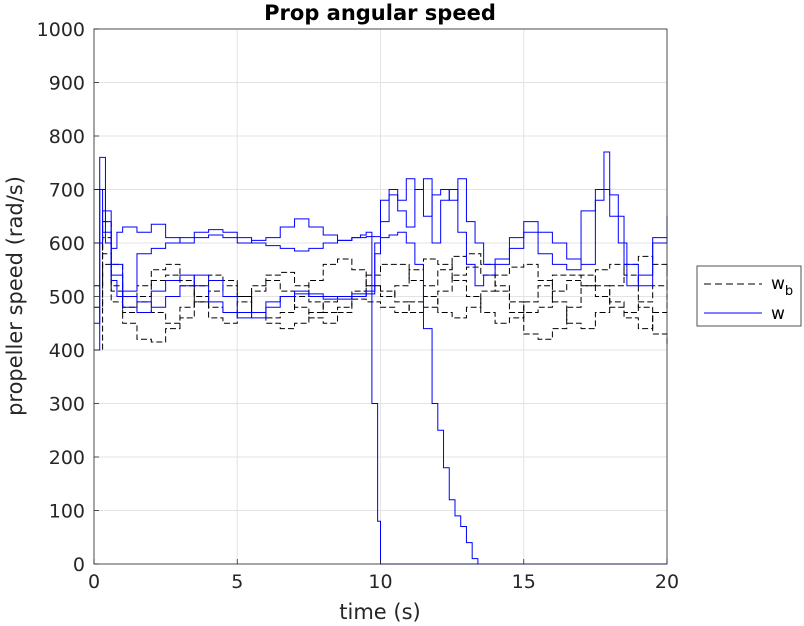 The height and width of the screenshot is (626, 804). Describe the element at coordinates (667, 582) in the screenshot. I see `x-tick-label: 20` at that location.